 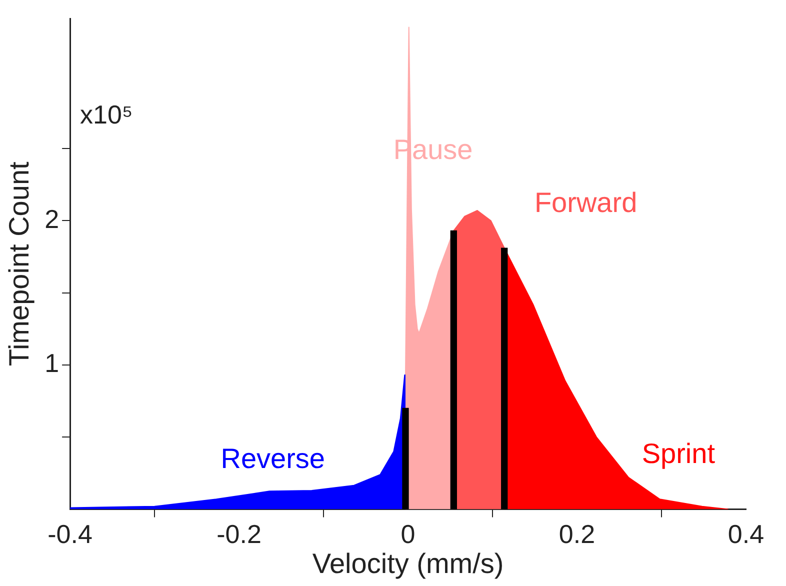 What do you see at coordinates (70, 533) in the screenshot?
I see `x-tick-label: -0.4` at bounding box center [70, 533].